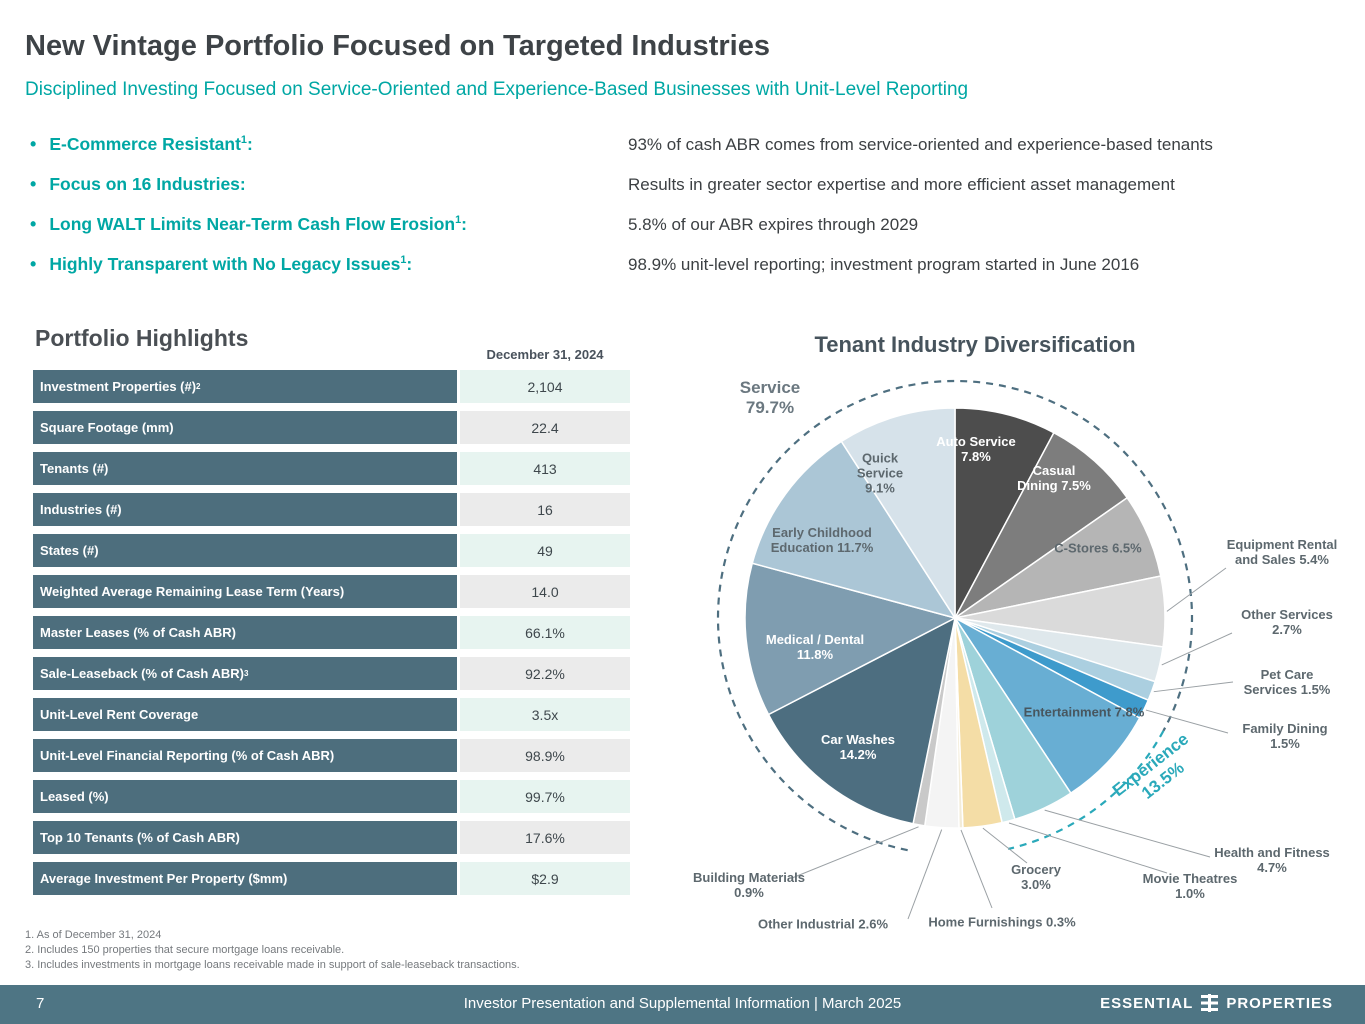 The height and width of the screenshot is (1024, 1365). Describe the element at coordinates (245, 550) in the screenshot. I see `row-label: States (#)` at that location.